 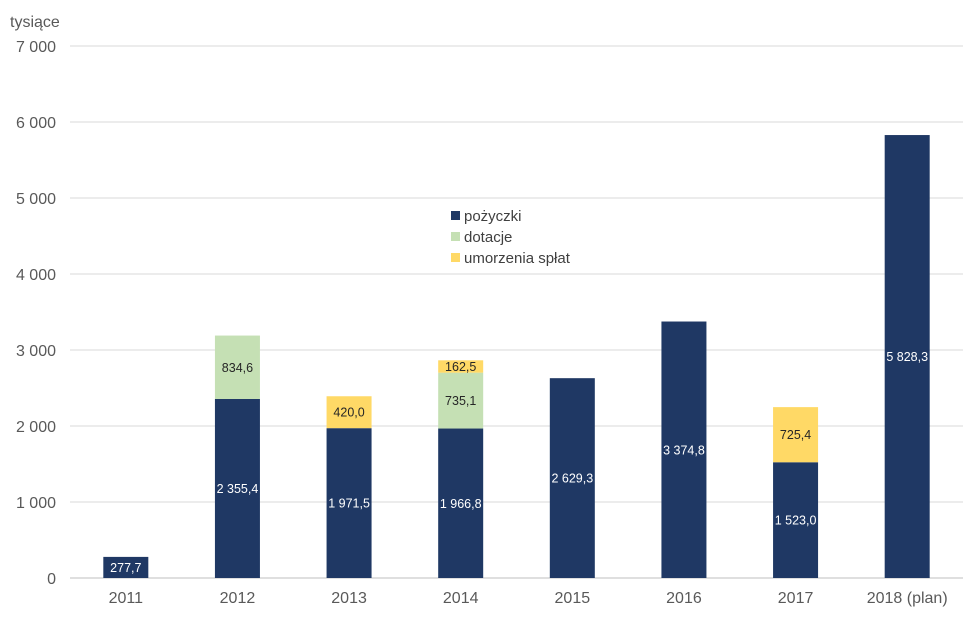 I want to click on x-tick-label: 2017, so click(x=796, y=598).